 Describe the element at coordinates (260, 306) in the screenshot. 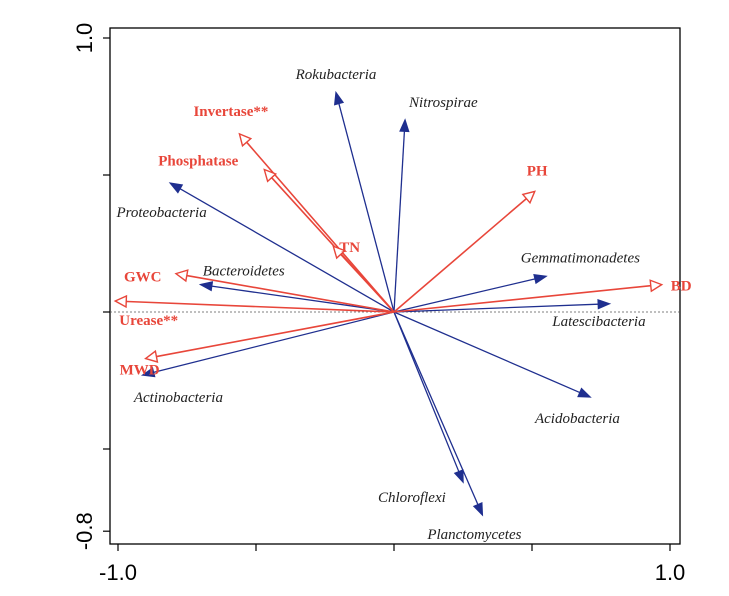

I see `urease-arrow-shaft` at that location.